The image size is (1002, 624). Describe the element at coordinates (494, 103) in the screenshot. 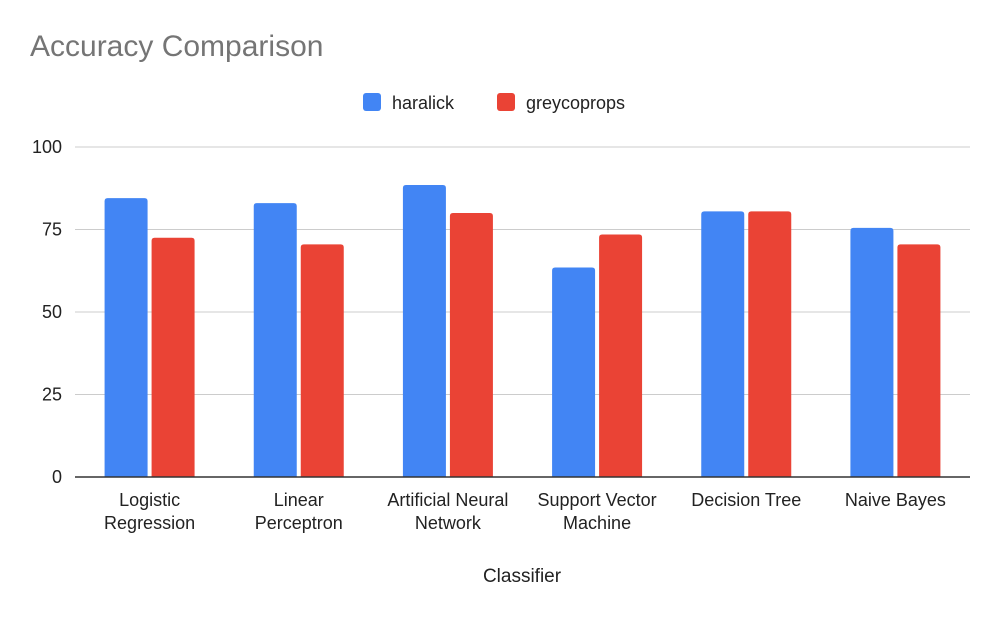

I see `legend: haralick greycoprops` at that location.